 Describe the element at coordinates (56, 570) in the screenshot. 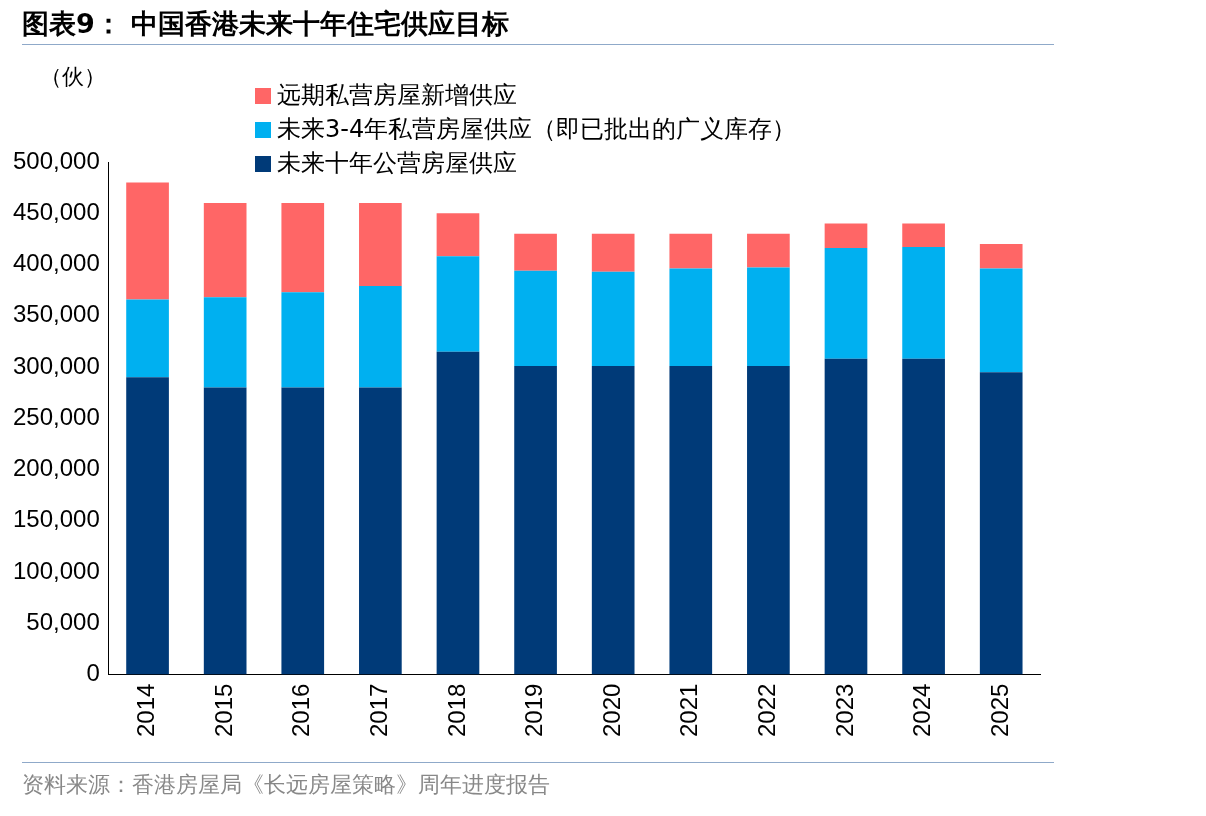

I see `y-tick-label: 100,000` at that location.